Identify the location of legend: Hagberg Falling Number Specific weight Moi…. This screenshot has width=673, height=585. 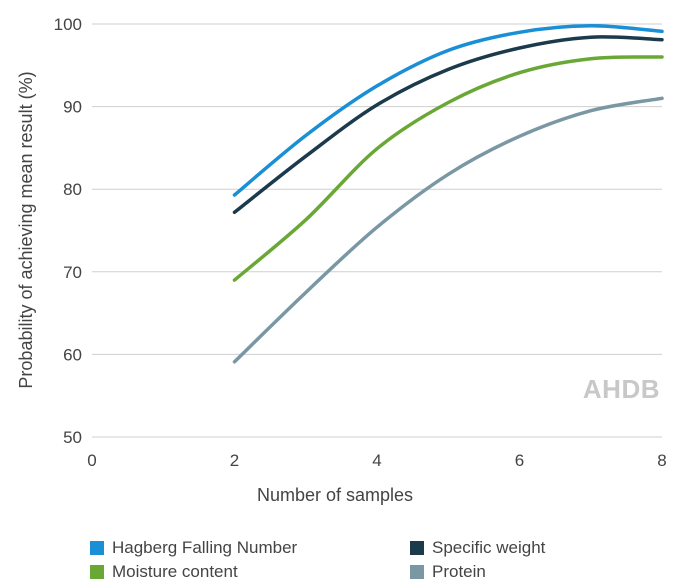
(360, 560).